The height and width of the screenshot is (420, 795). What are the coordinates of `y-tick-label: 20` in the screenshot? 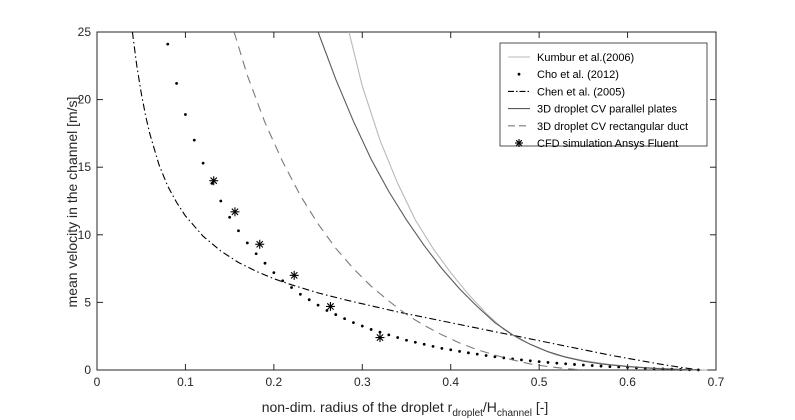 It's located at (85, 100).